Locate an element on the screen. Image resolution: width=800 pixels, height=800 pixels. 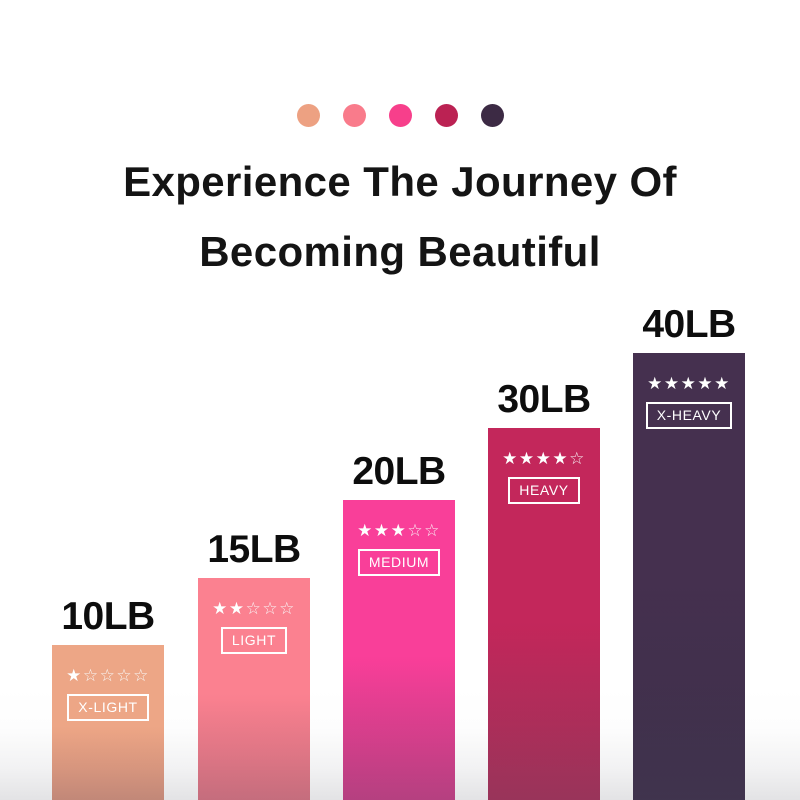
bar-40lb: ★★★★★ X-HEAVY is located at coordinates (689, 576).